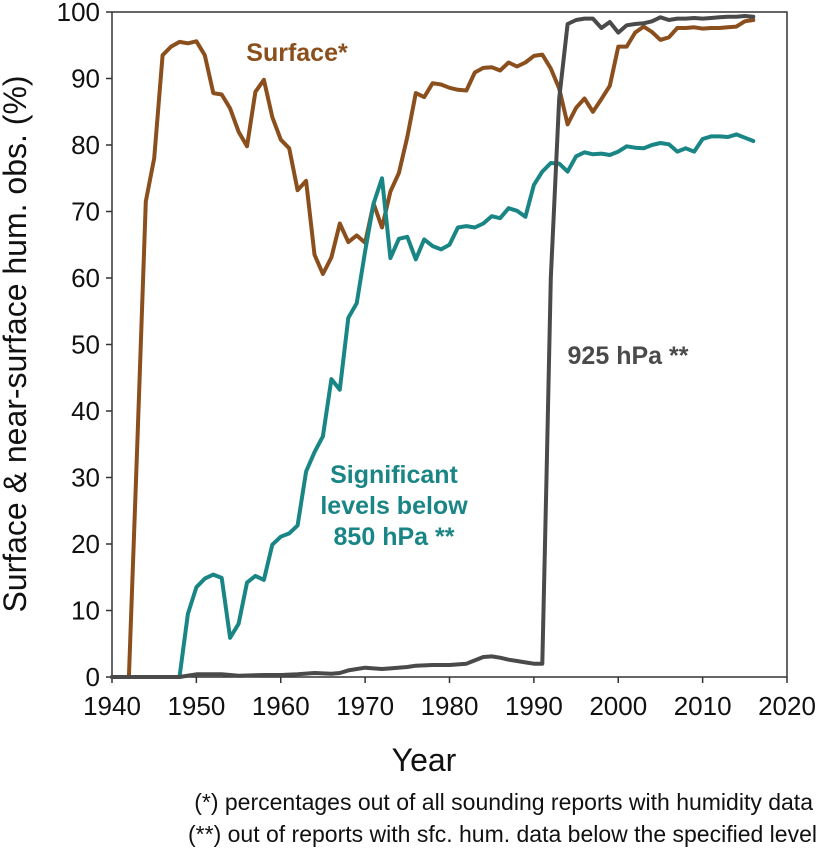  What do you see at coordinates (112, 706) in the screenshot?
I see `x-tick-label: 1940` at bounding box center [112, 706].